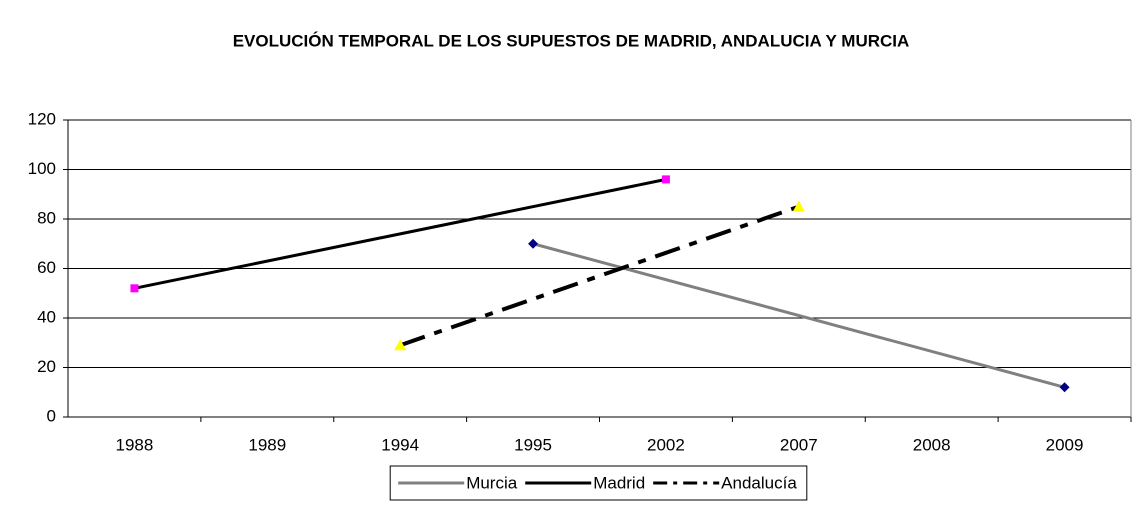 This screenshot has height=509, width=1143. I want to click on x-tick-label: 1988, so click(135, 444).